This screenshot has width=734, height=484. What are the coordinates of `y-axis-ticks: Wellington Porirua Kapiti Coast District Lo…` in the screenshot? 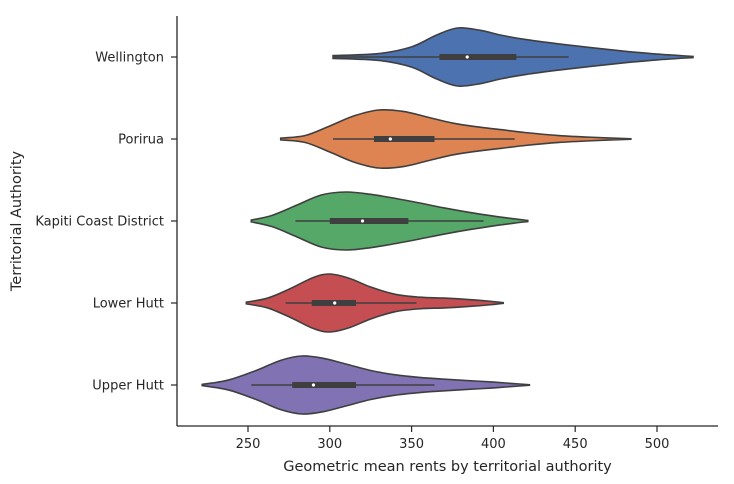 It's located at (106, 222).